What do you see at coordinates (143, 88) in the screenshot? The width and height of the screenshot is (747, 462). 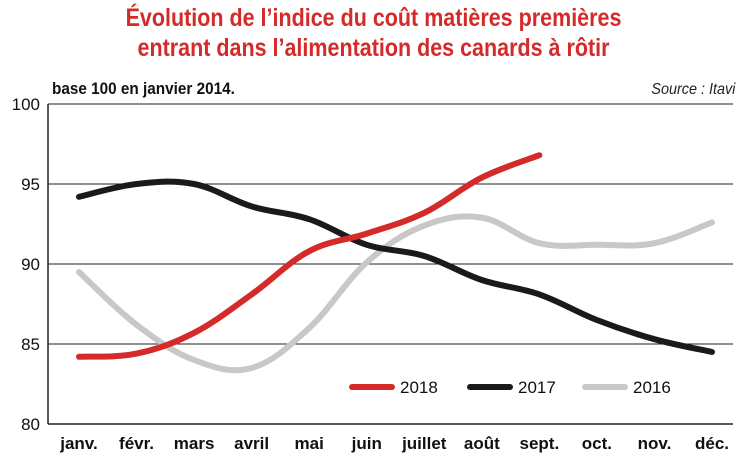 I see `chart-subtitle: base 100 en janvier 2014.` at bounding box center [143, 88].